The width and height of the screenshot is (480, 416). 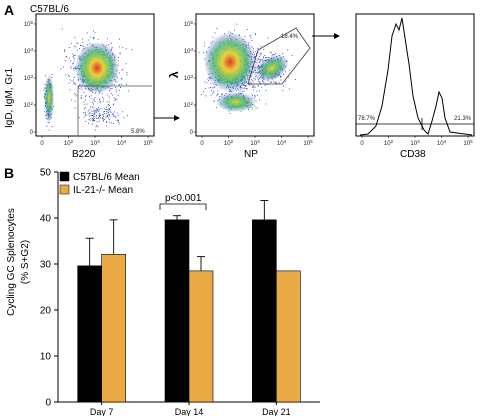 What do you see at coordinates (102, 411) in the screenshot?
I see `chart-x-tick-label: Day 7` at bounding box center [102, 411].